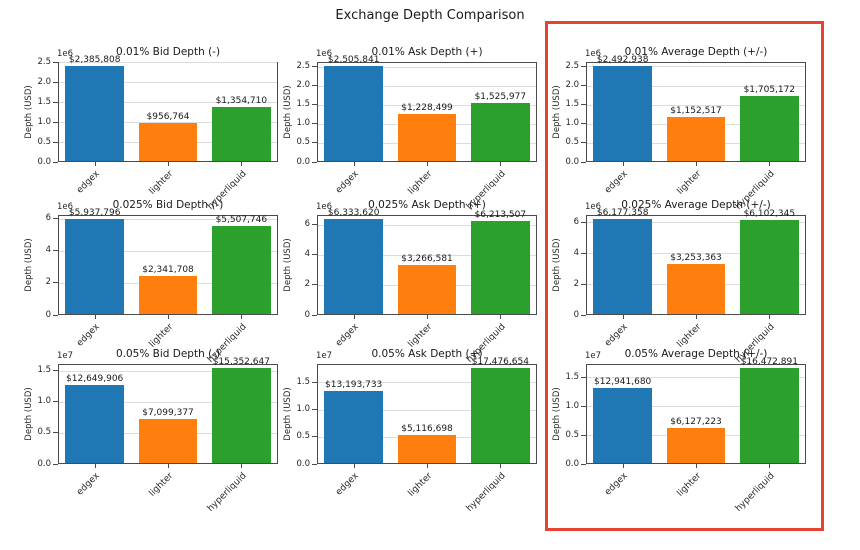 Image resolution: width=860 pixels, height=550 pixels. I want to click on subplot-title: 0.025% Average Depth (+/-), so click(696, 205).